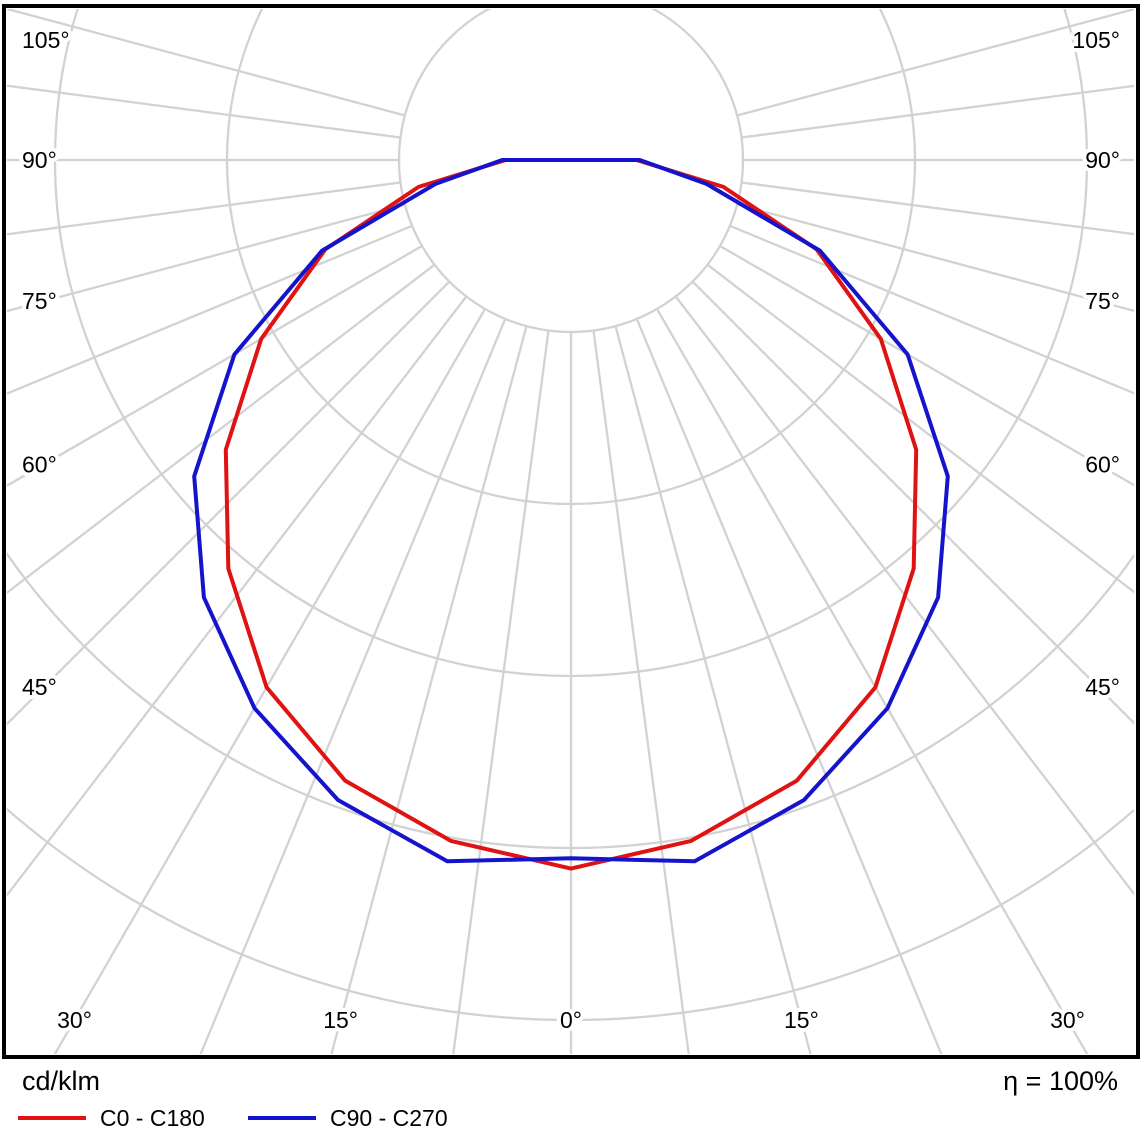 The image size is (1142, 1132). What do you see at coordinates (571, 1097) in the screenshot?
I see `footer: cd/klm η = 100% C0 - C180 C90 - C270` at bounding box center [571, 1097].